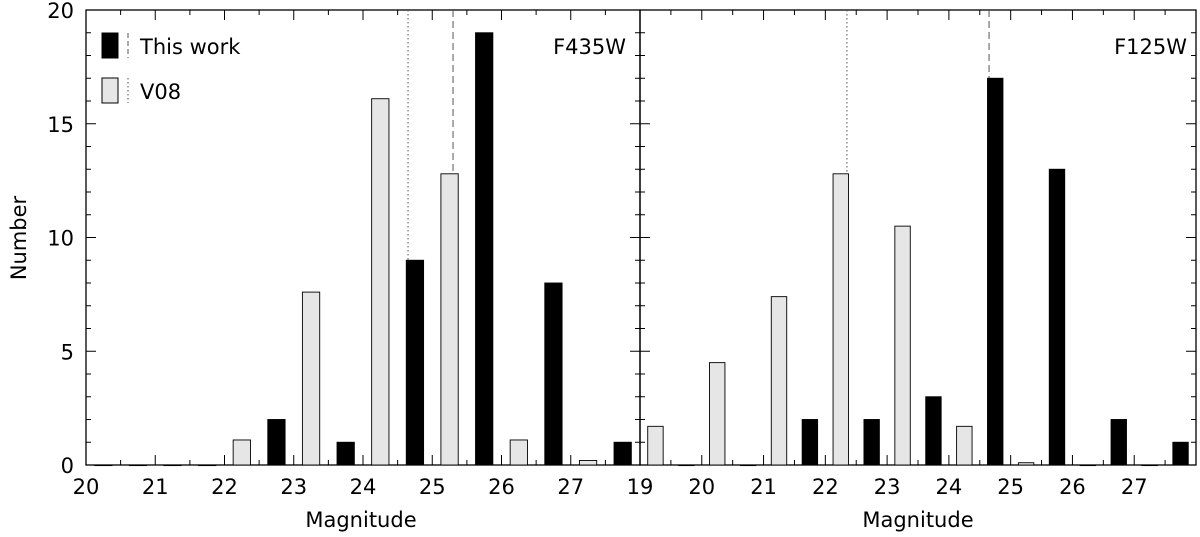 The height and width of the screenshot is (537, 1200). I want to click on y-tick-label: 10, so click(60, 239).